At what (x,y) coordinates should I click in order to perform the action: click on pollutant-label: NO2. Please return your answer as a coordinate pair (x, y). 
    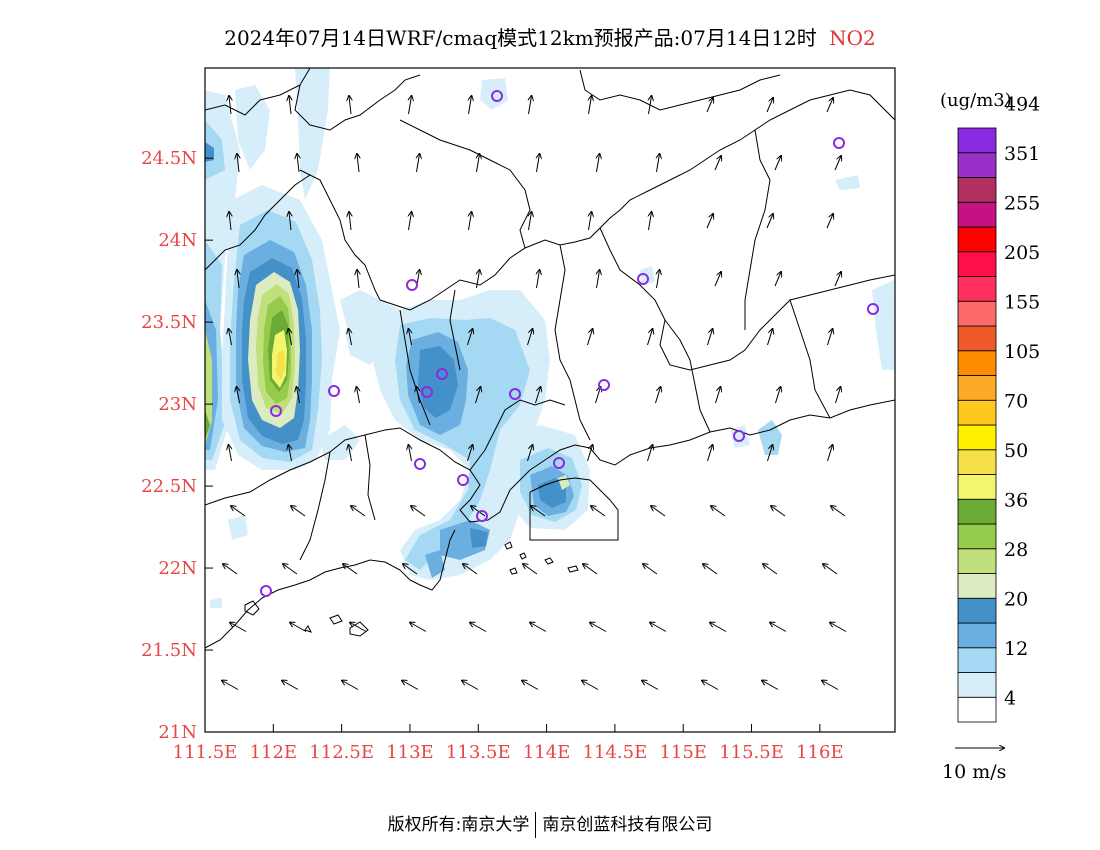
    Looking at the image, I should click on (852, 38).